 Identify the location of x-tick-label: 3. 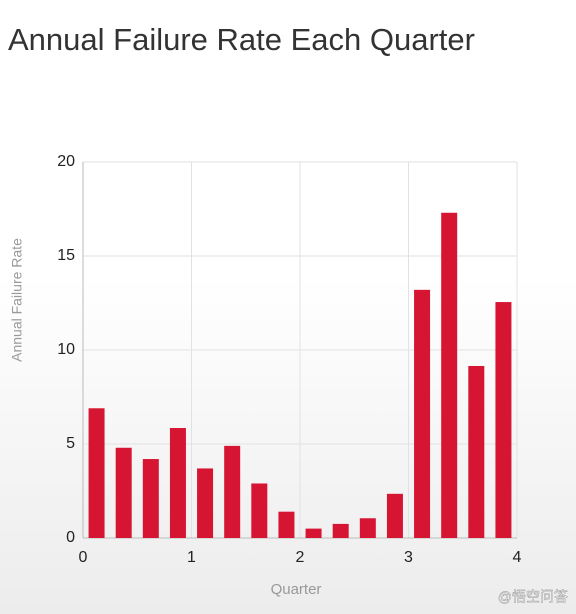
(408, 557).